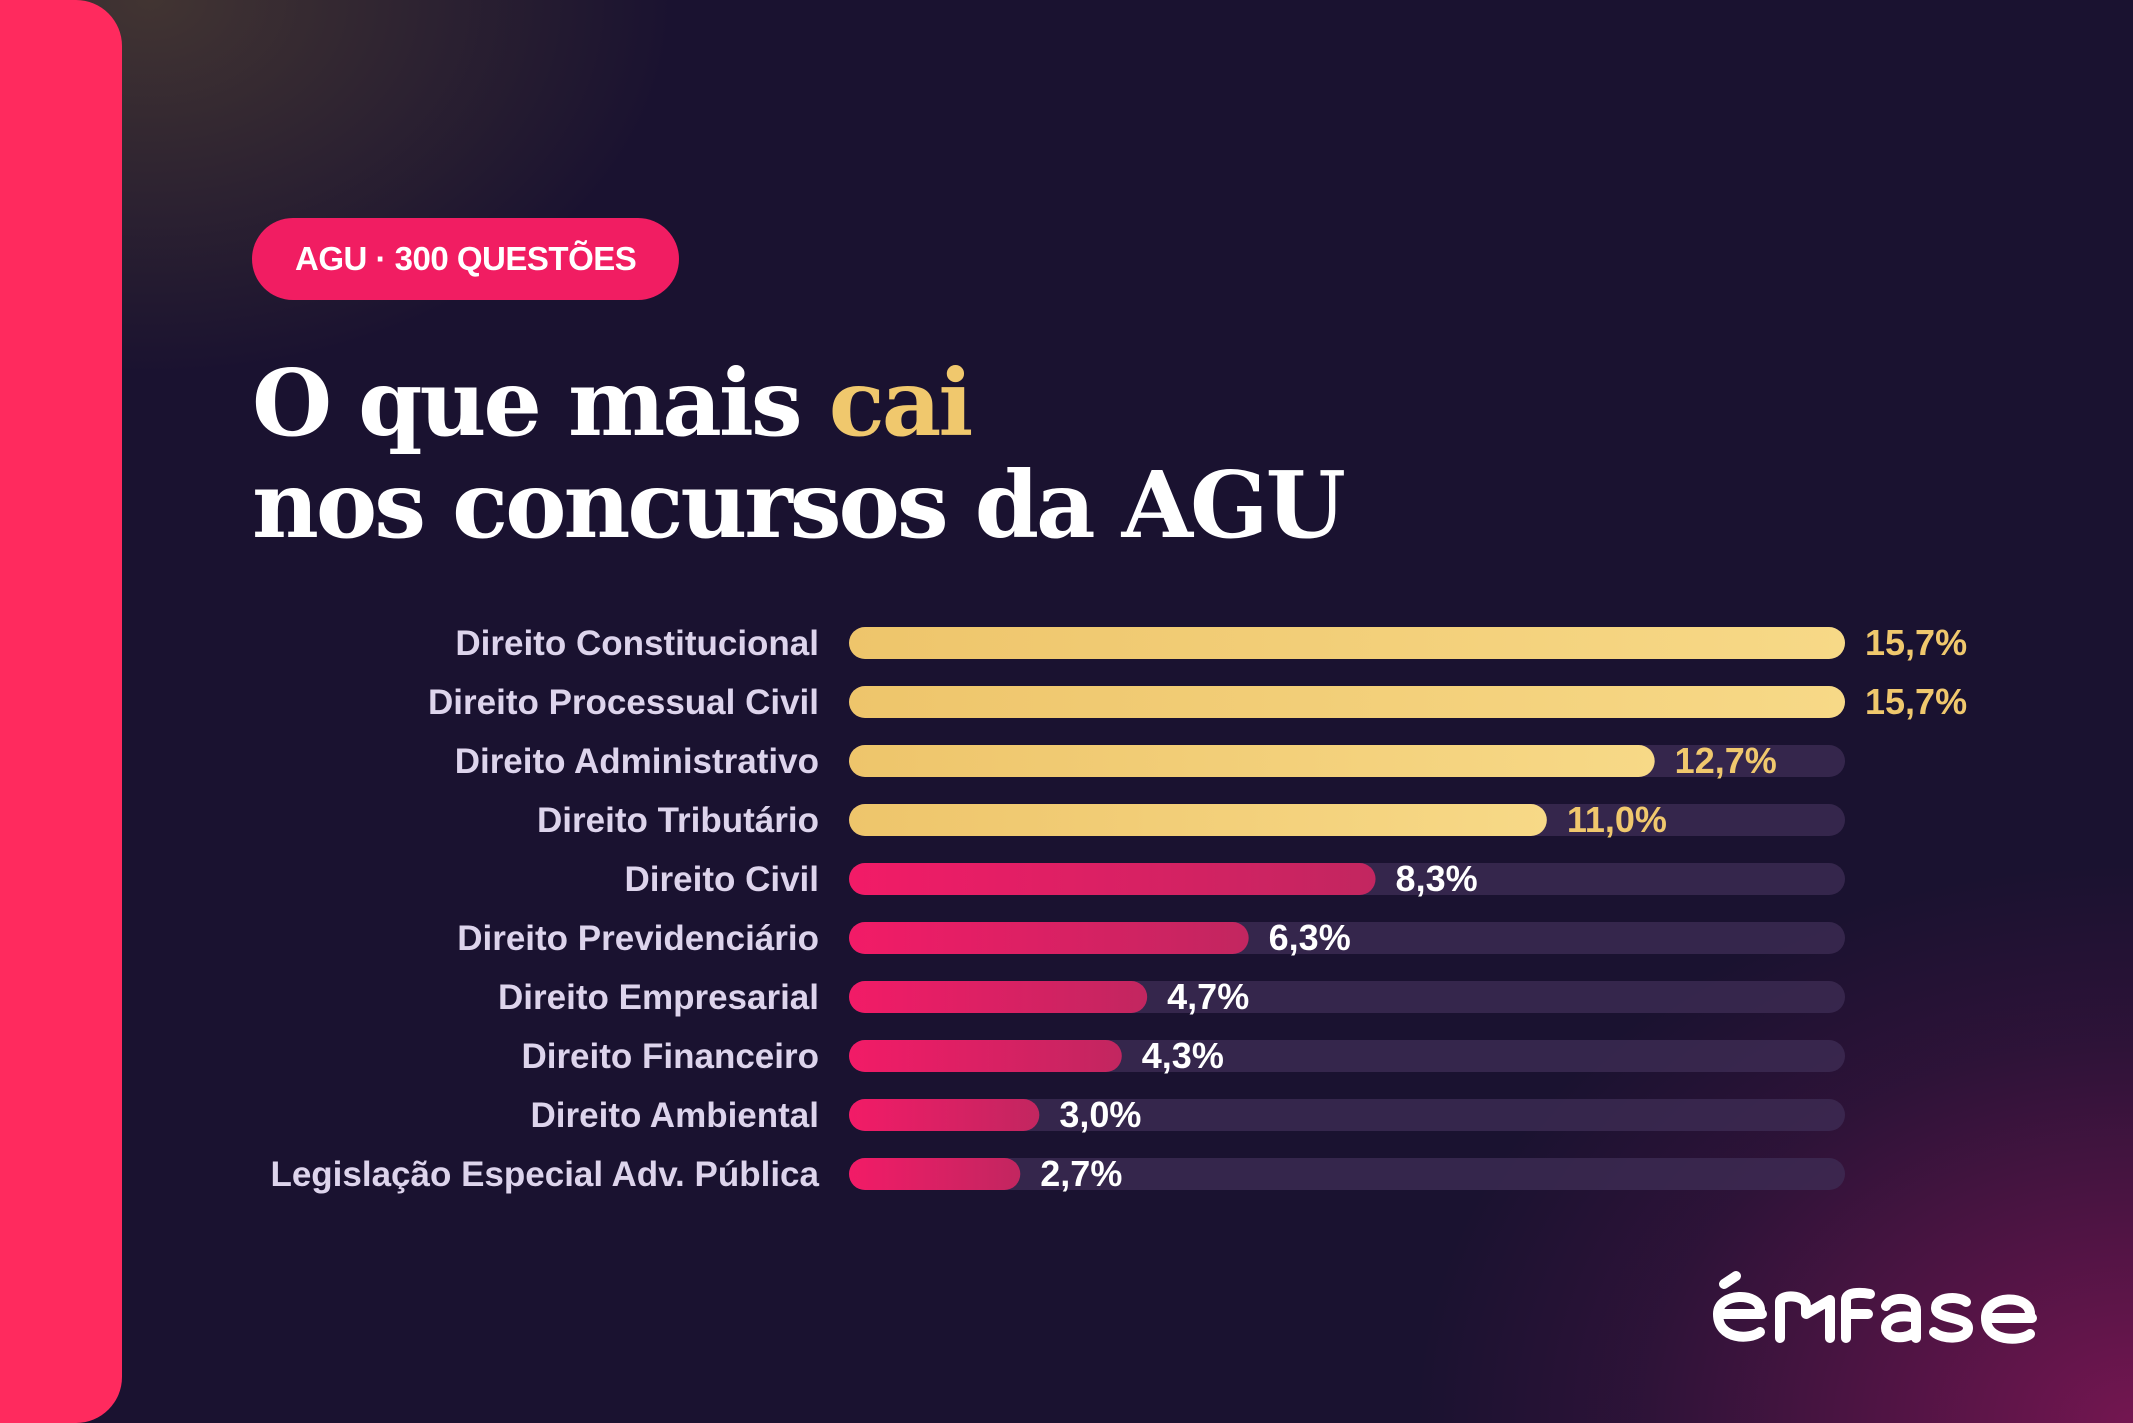 The height and width of the screenshot is (1423, 2133). I want to click on value-label: 12,7%, so click(1726, 760).